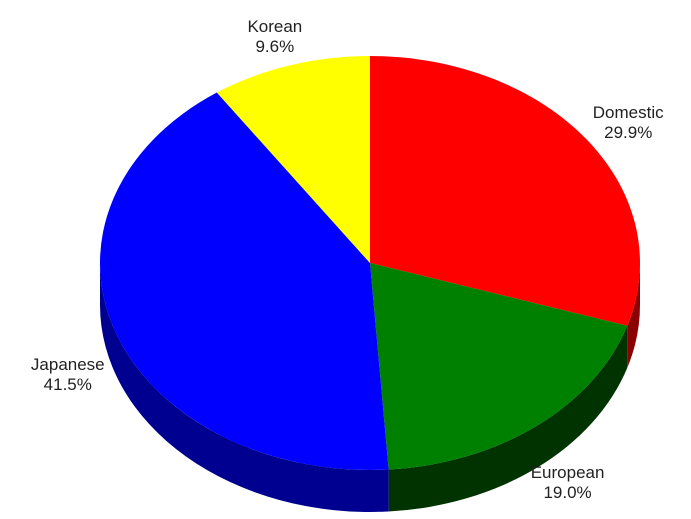 The height and width of the screenshot is (519, 691). What do you see at coordinates (293, 159) in the screenshot?
I see `pie-slice-korean` at bounding box center [293, 159].